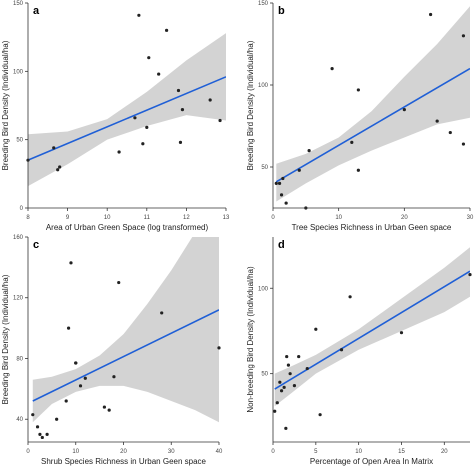 This screenshot has height=467, width=474. I want to click on panel-letter: c, so click(36, 245).